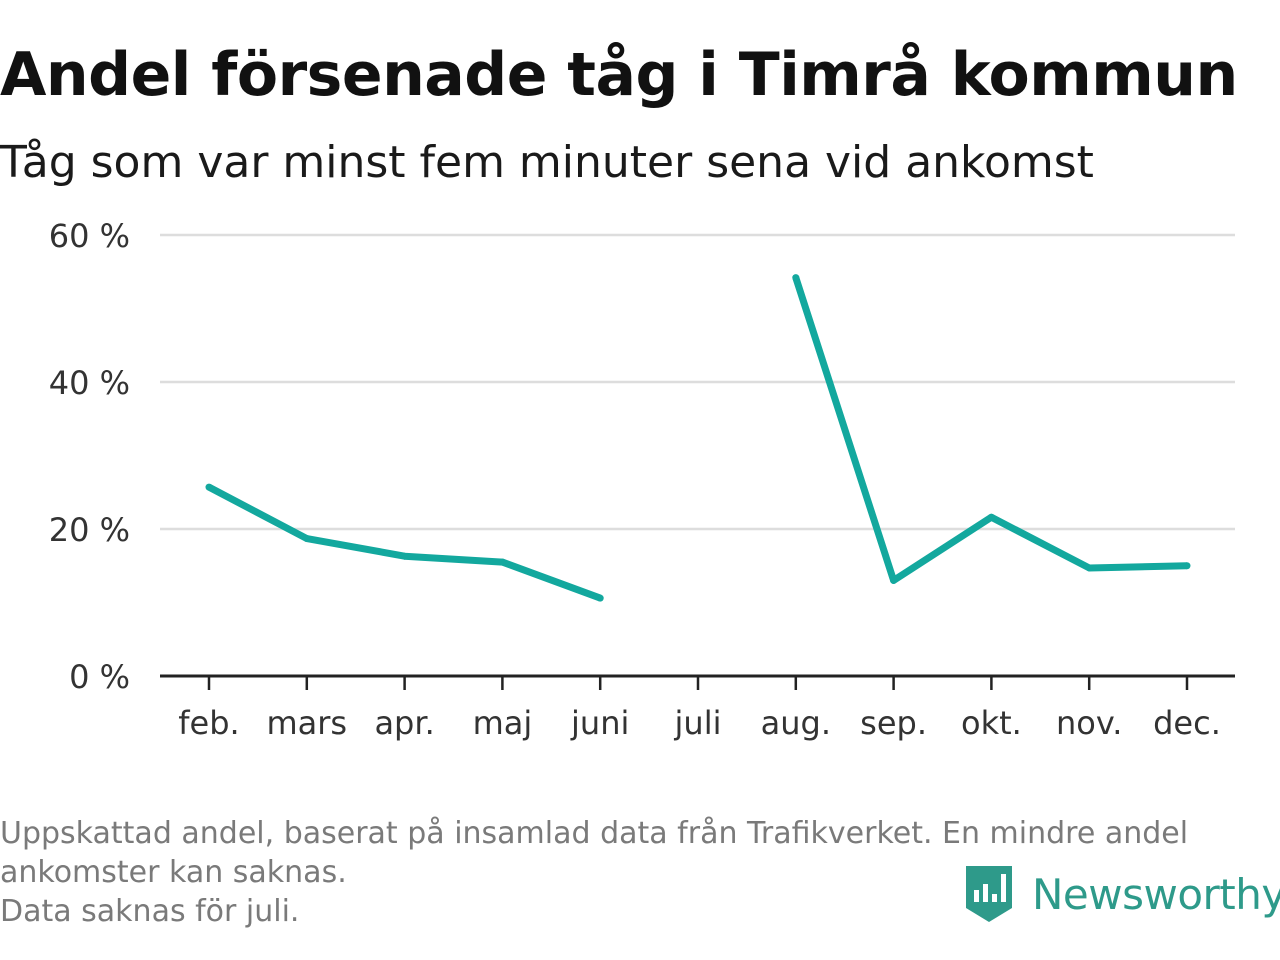 The image size is (1280, 960). I want to click on brand-logo: Newsworthy, so click(1122, 894).